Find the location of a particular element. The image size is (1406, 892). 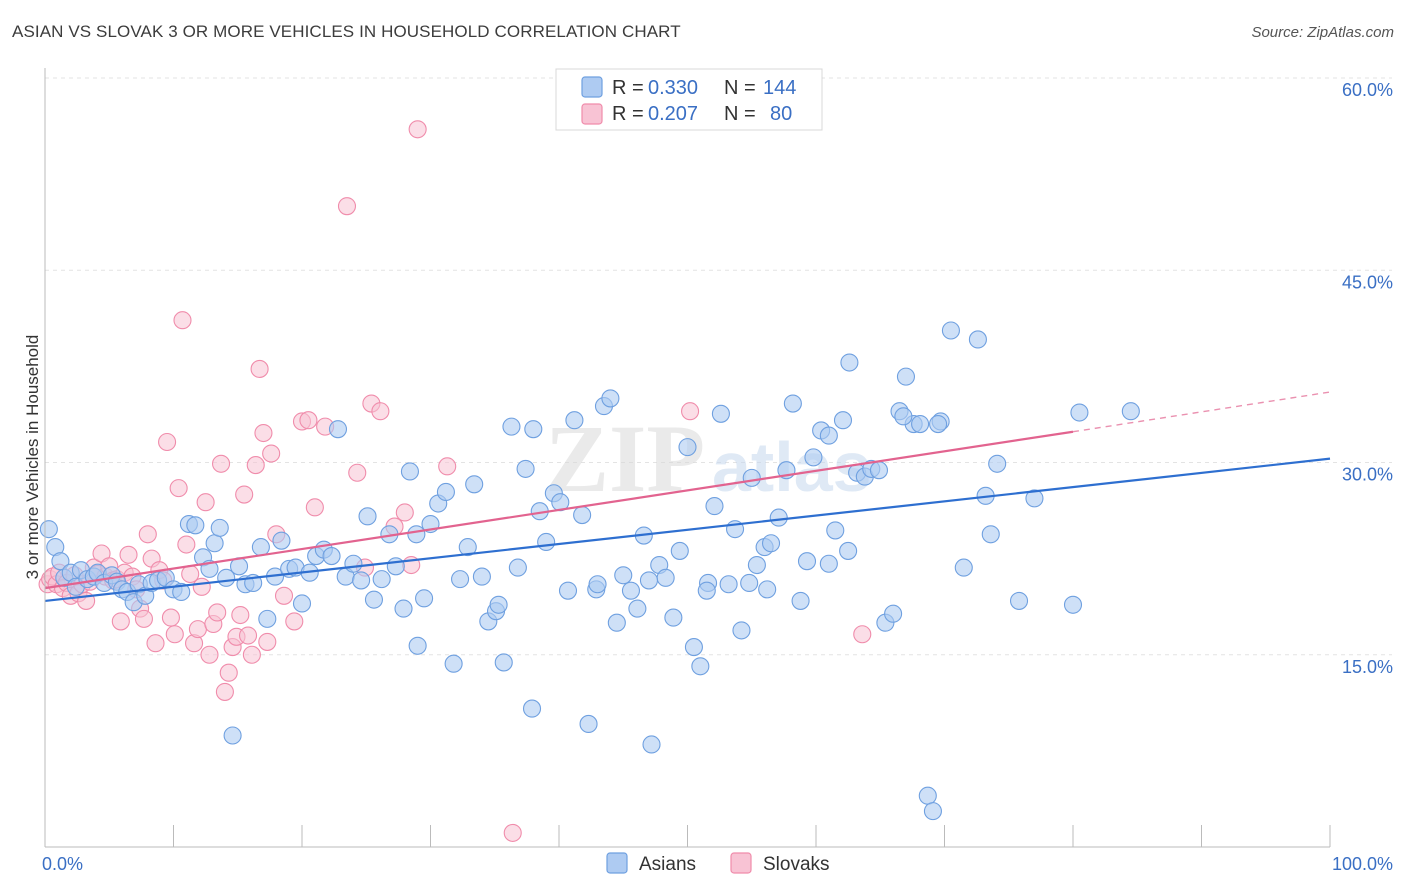

bottom-legend-slovak: Slovaks is located at coordinates (796, 864).